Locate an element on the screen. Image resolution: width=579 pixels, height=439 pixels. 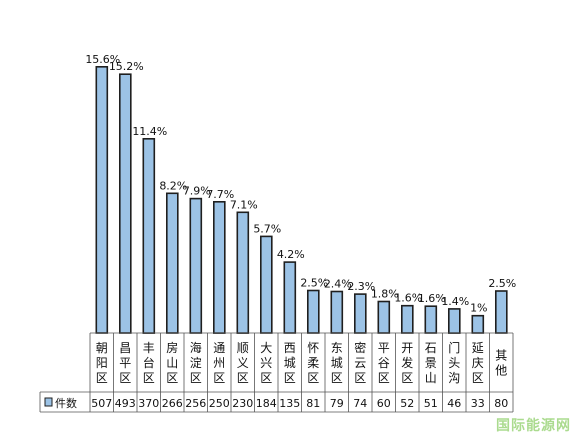
category-label-9: 怀柔区 is located at coordinates (313, 363).